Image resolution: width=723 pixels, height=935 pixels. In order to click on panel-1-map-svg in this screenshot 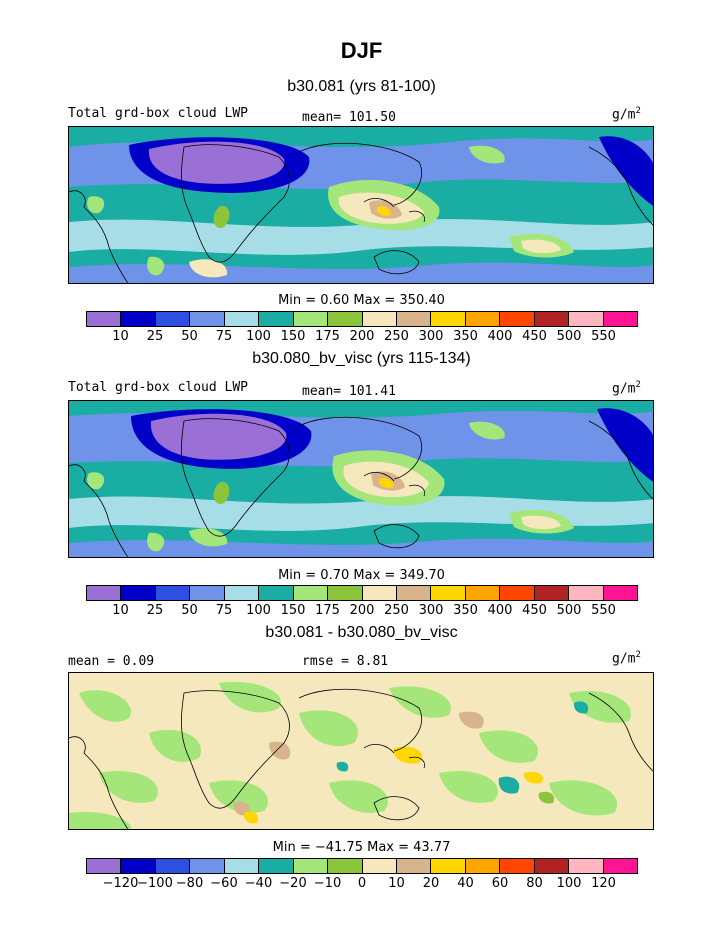, I will do `click(361, 205)`.